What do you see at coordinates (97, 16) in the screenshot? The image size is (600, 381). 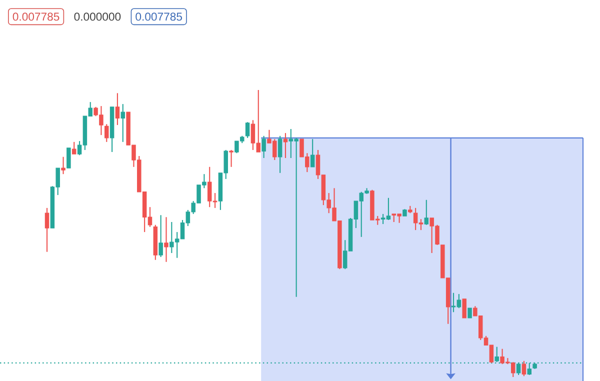 I see `text: 0.000000` at bounding box center [97, 16].